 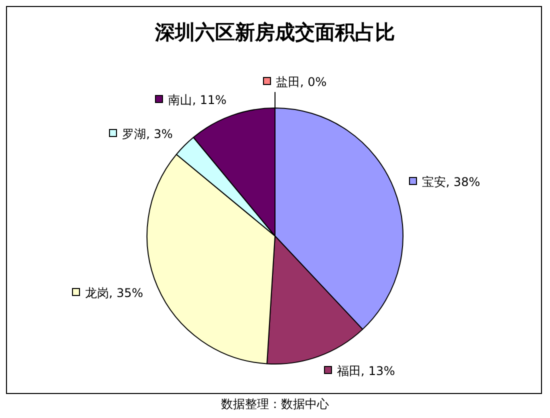 I want to click on text: 数据整理：数据中心, so click(x=275, y=404).